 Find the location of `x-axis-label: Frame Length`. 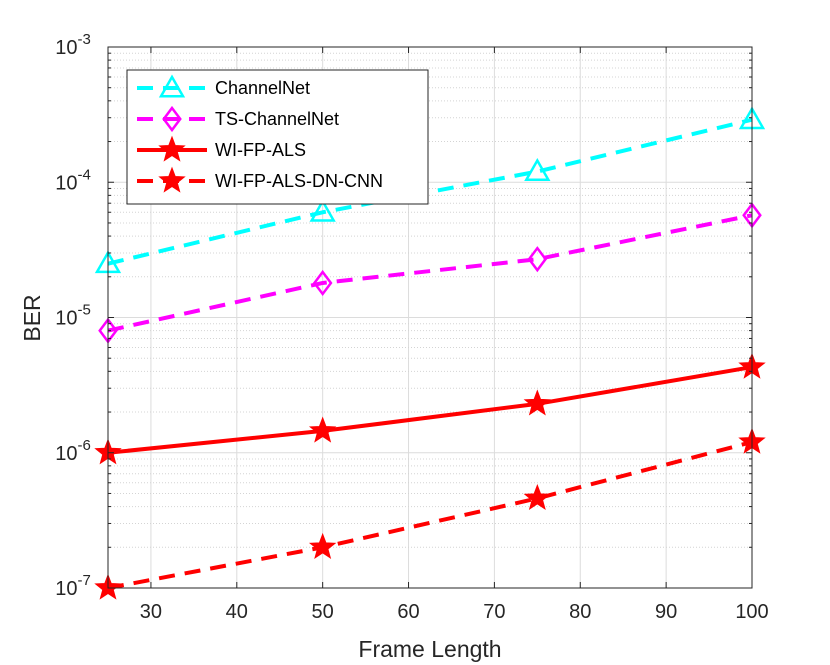

x-axis-label: Frame Length is located at coordinates (429, 649).